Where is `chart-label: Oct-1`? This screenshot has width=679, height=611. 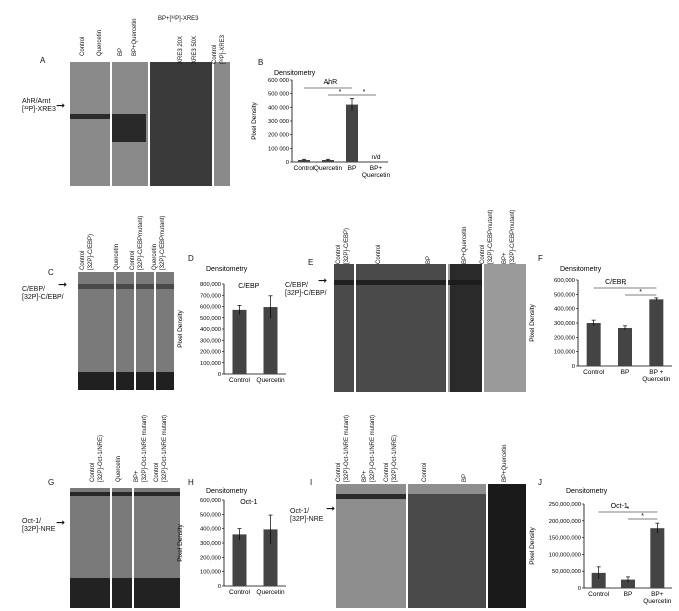
chart-label: Oct-1 is located at coordinates (248, 502).